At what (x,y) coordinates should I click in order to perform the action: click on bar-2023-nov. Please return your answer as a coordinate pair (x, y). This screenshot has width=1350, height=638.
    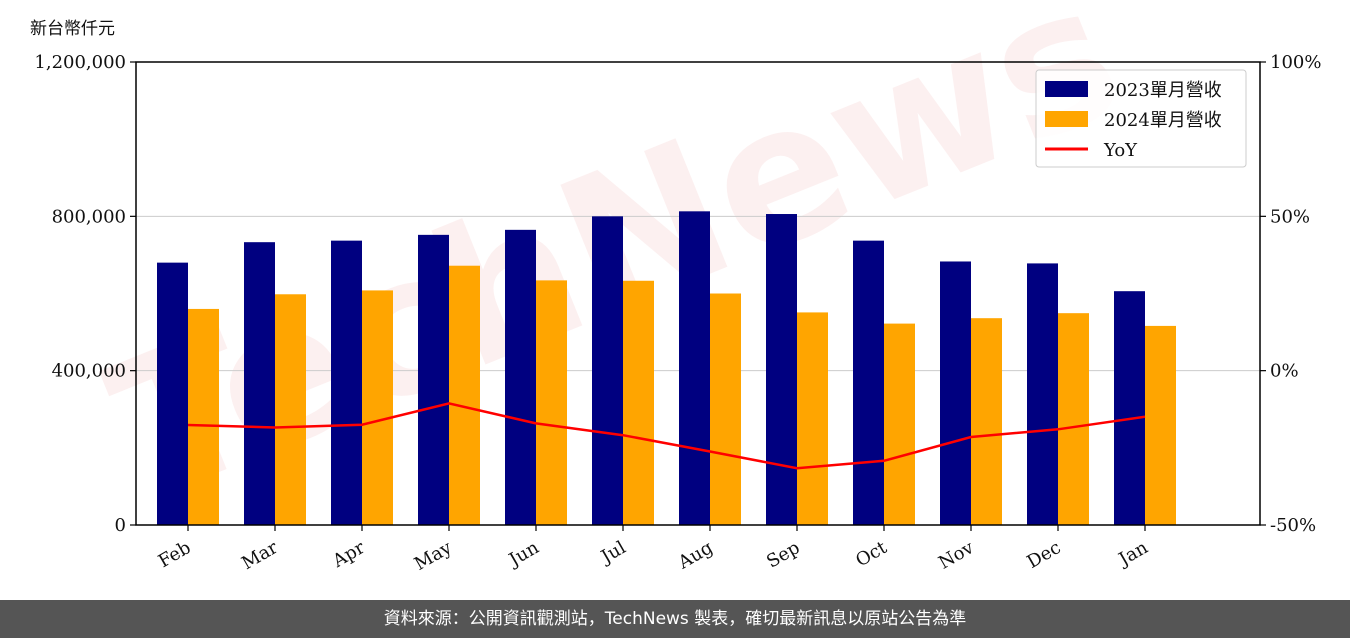
    Looking at the image, I should click on (955, 393).